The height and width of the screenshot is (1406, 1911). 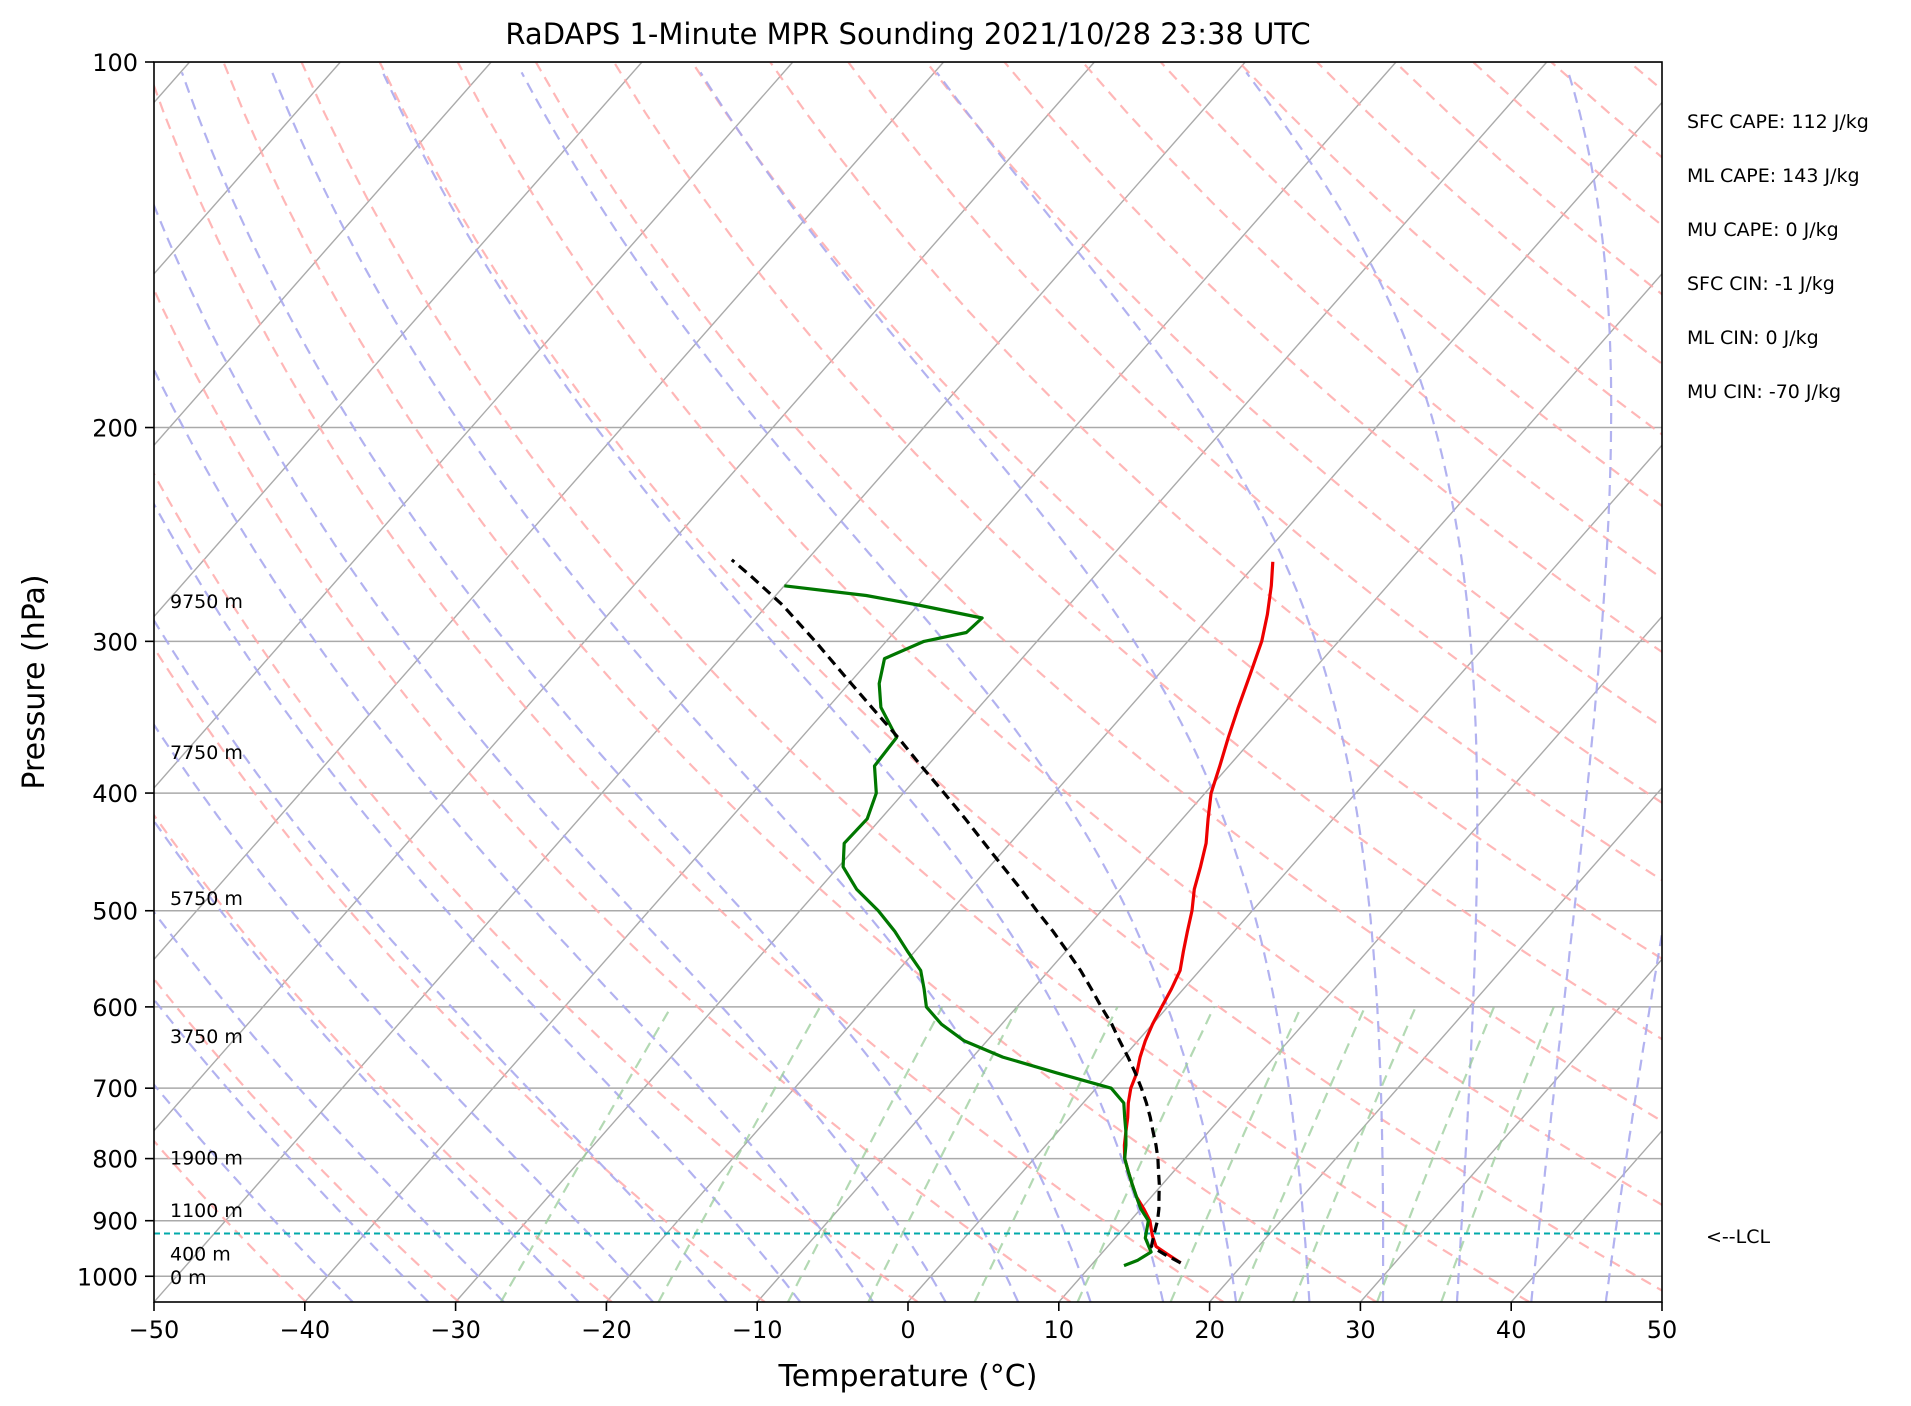 I want to click on x-axis-ticks: −50 −40 −30 −20 −10 0 10 20 30 40 50, so click(x=903, y=1323).